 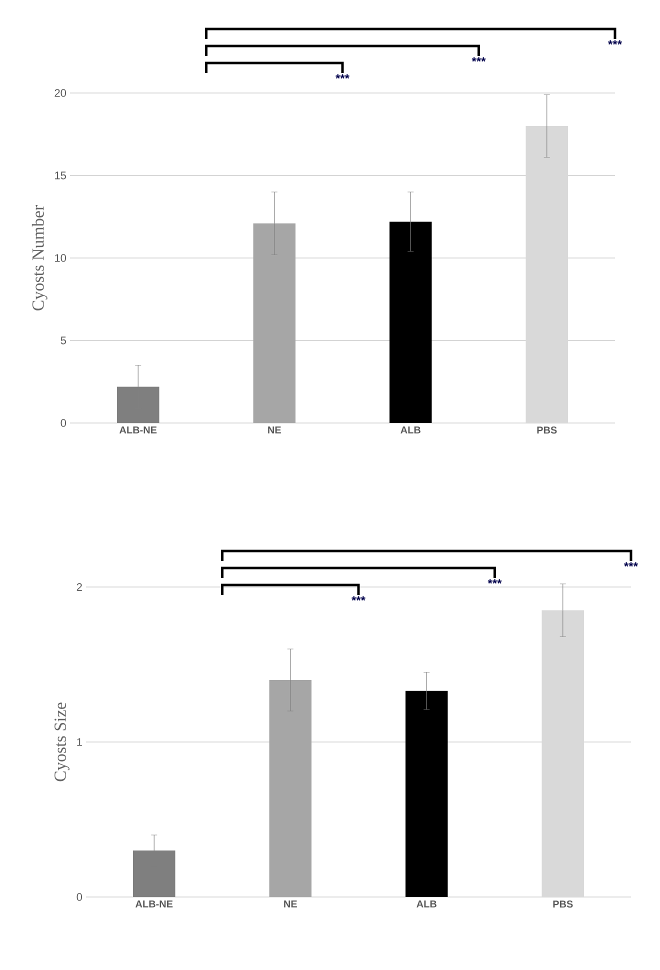 I want to click on y-tick-label: 15, so click(x=60, y=176).